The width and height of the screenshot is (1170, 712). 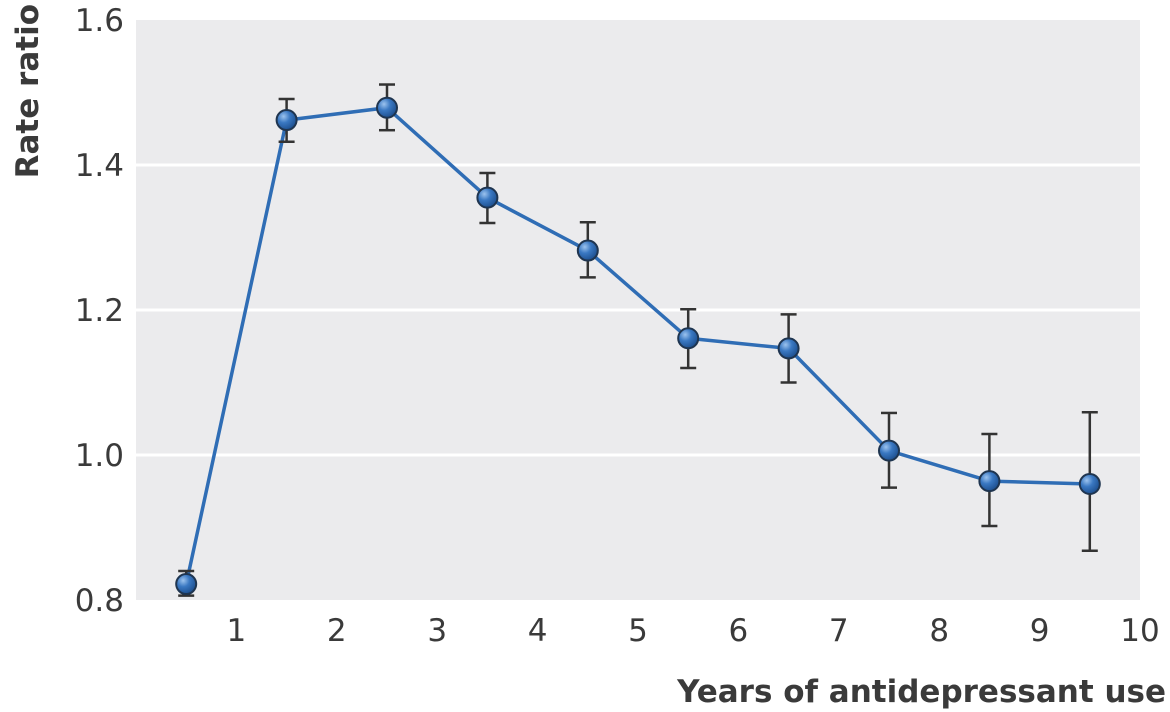 I want to click on x-tick-label: 1, so click(x=237, y=631).